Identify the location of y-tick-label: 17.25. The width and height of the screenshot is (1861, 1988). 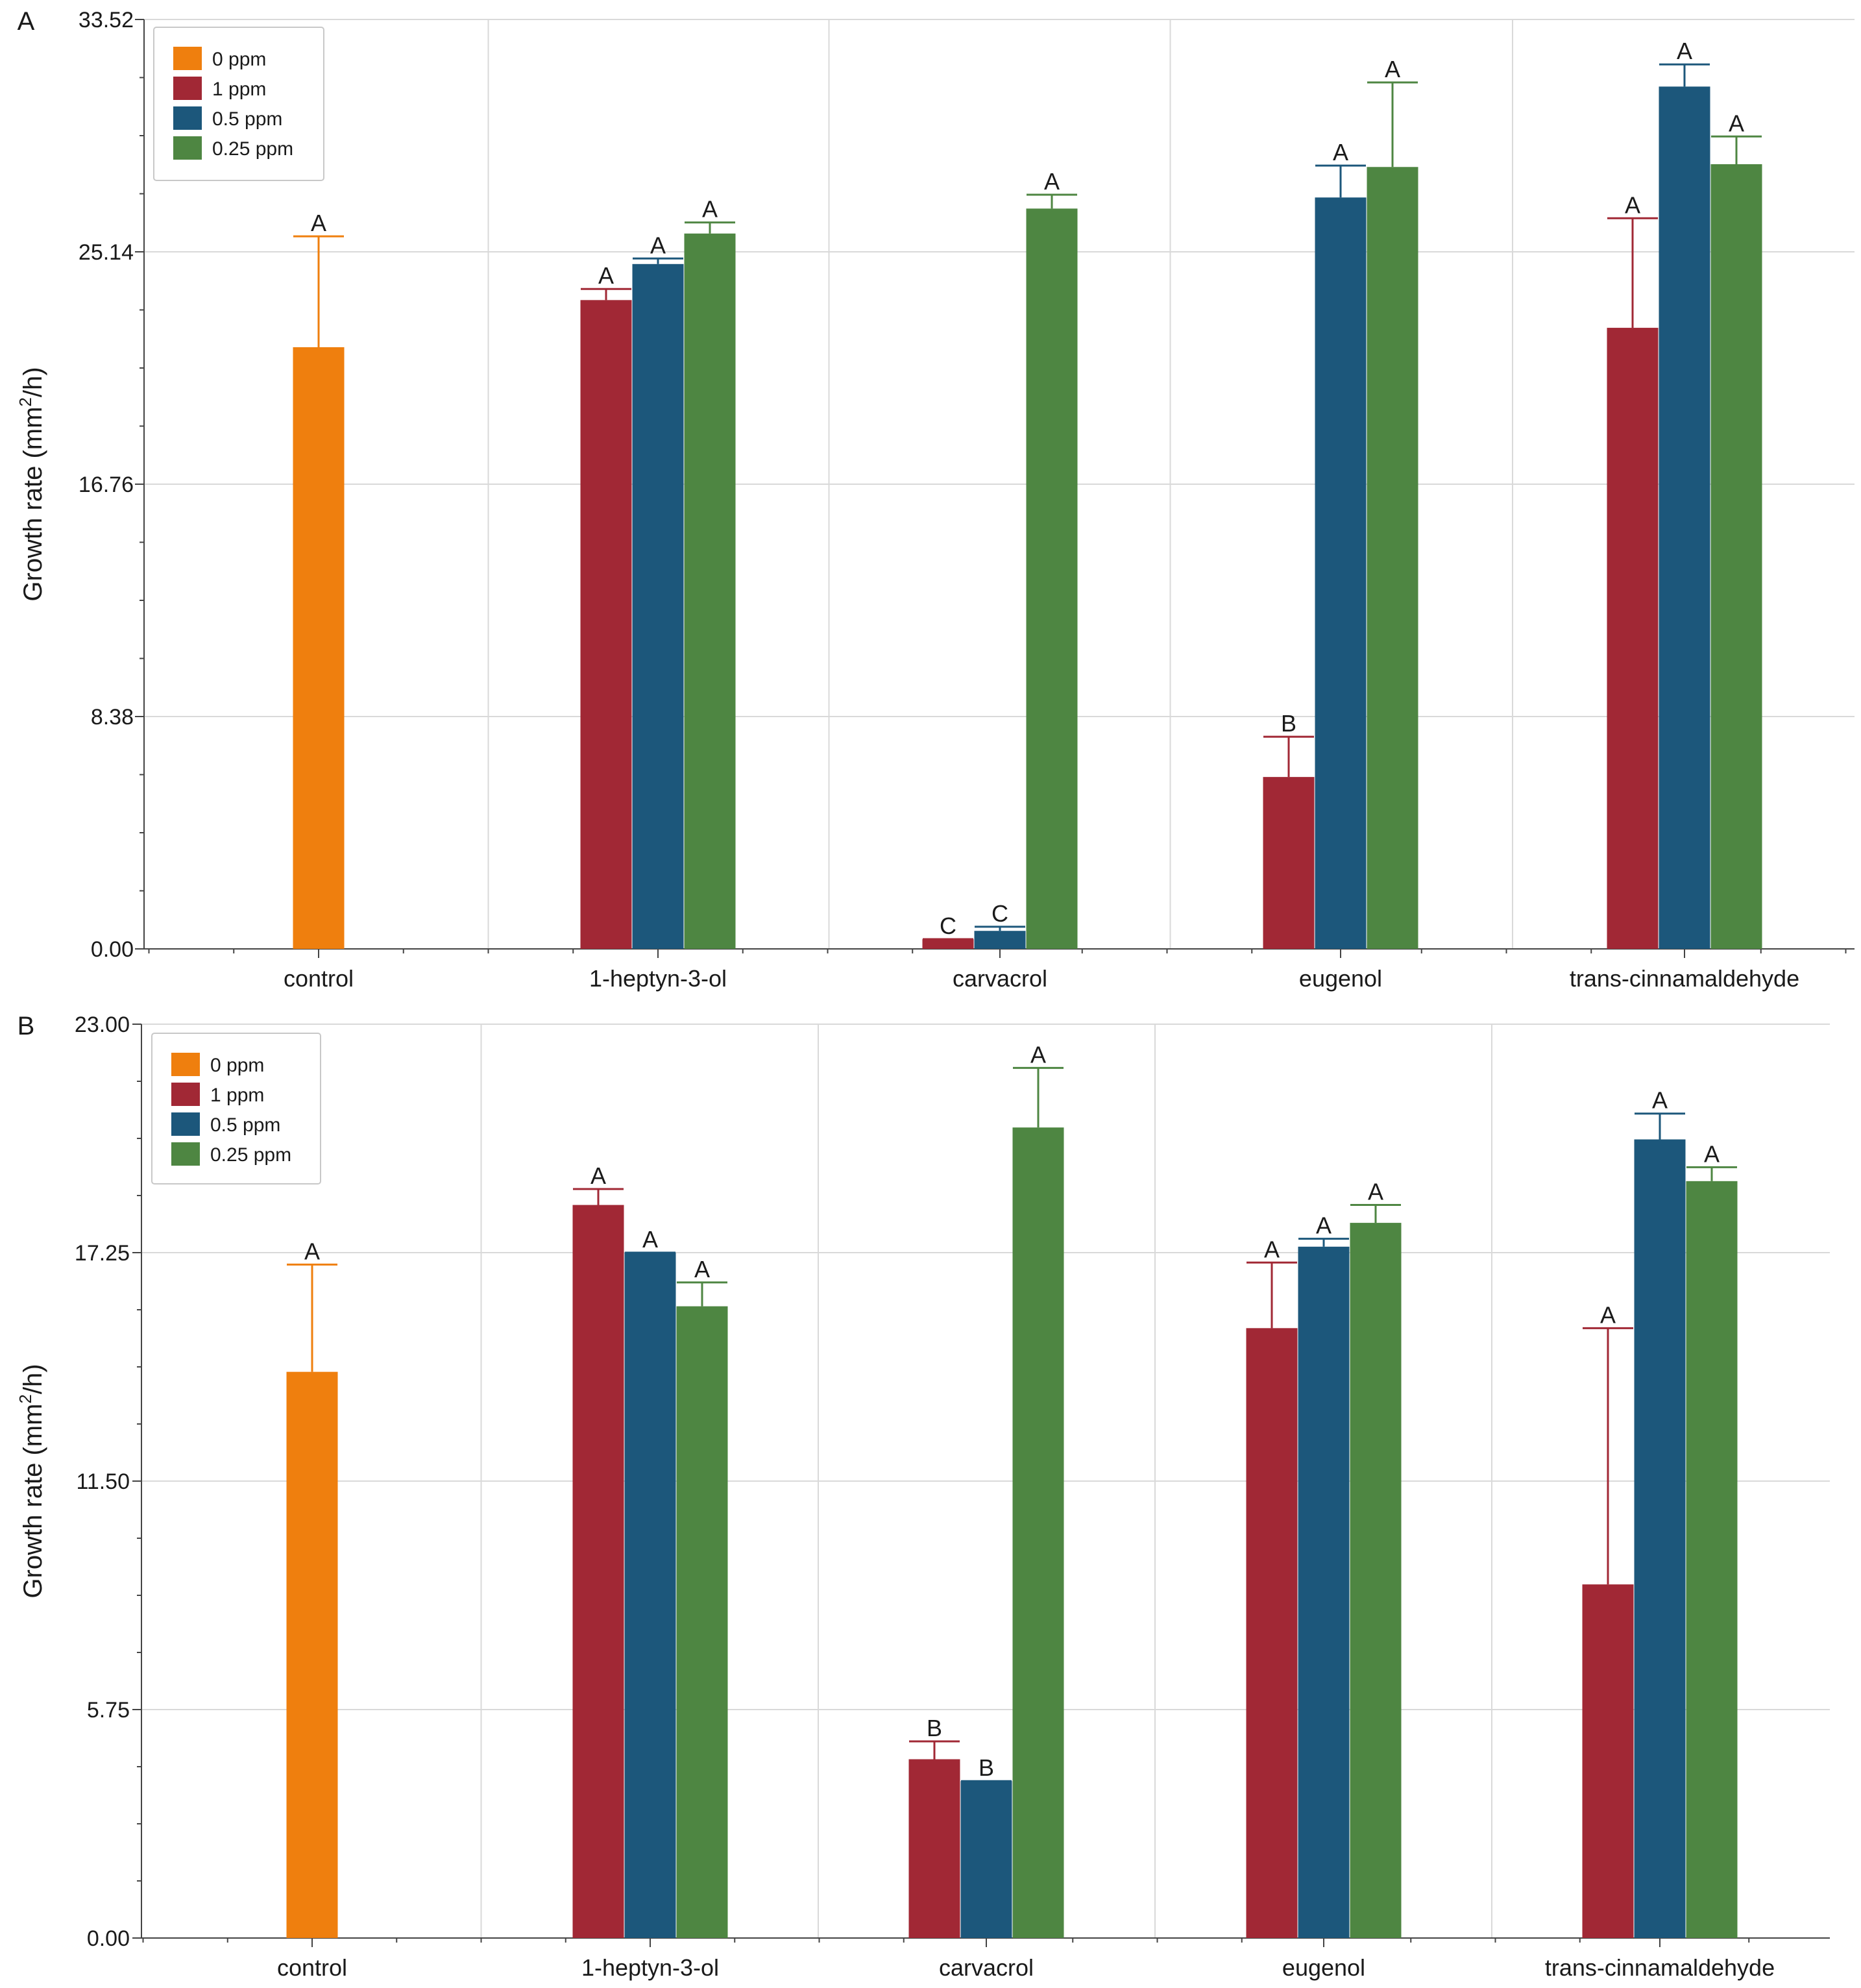
(102, 1253).